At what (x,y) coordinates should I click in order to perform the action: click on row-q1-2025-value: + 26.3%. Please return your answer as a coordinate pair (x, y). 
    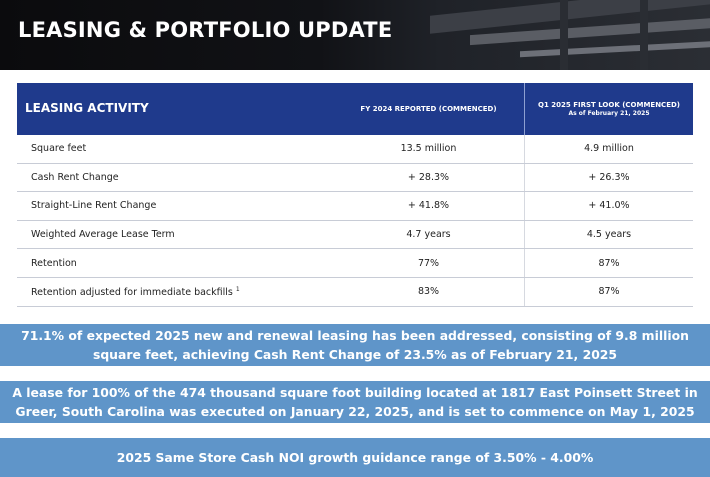
    Looking at the image, I should click on (609, 177).